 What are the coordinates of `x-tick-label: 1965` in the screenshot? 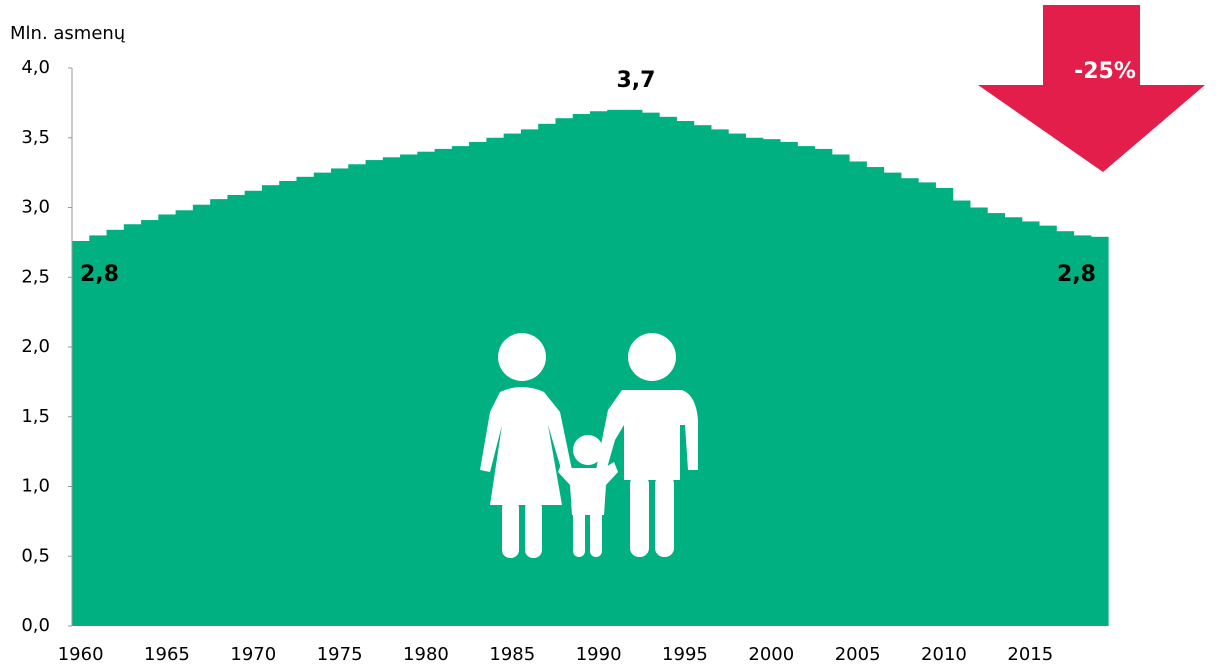 It's located at (167, 654).